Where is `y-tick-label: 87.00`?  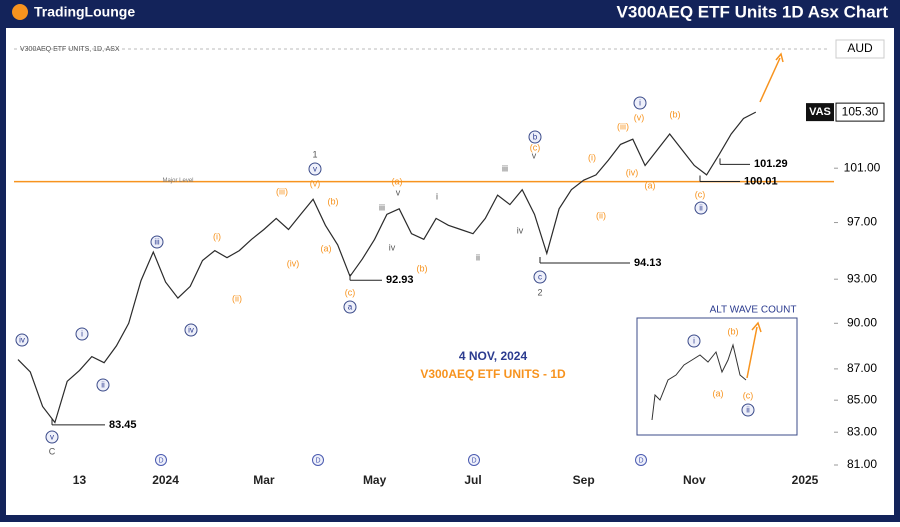
y-tick-label: 87.00 is located at coordinates (862, 368).